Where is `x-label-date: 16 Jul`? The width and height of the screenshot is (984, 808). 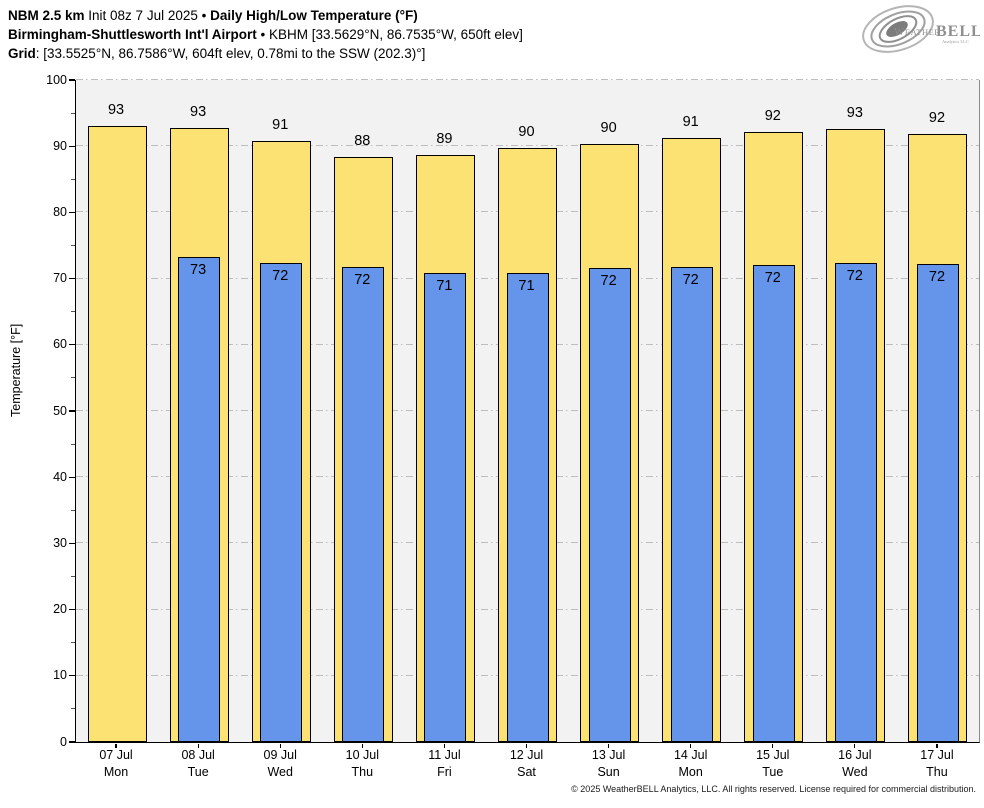
x-label-date: 16 Jul is located at coordinates (855, 755).